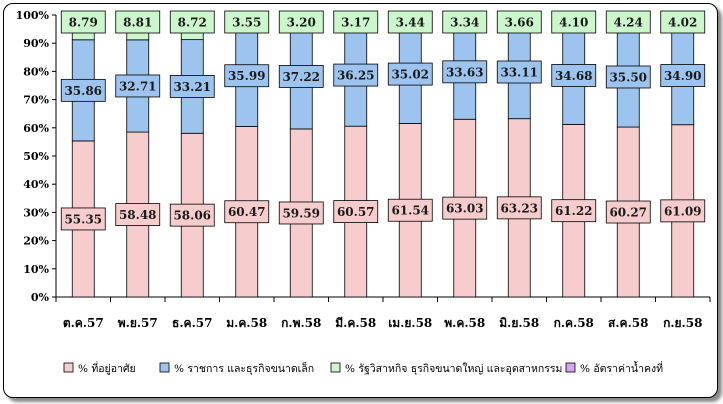  I want to click on y-tick-label: 0%, so click(40, 297).